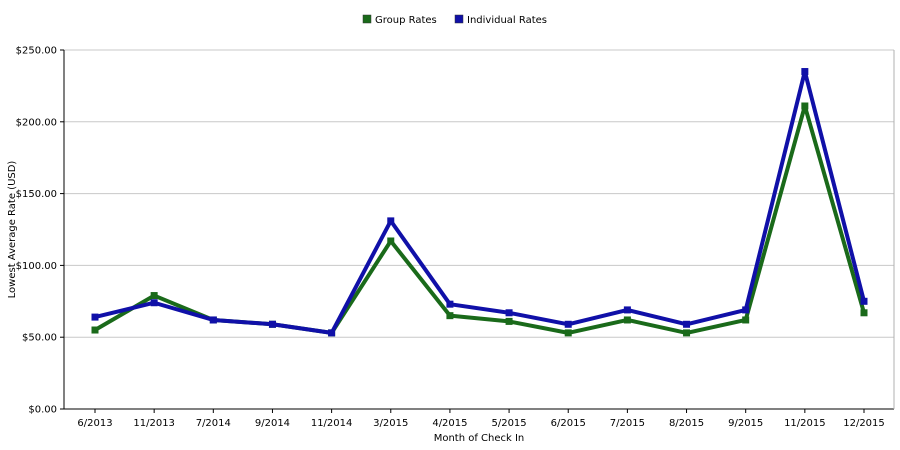 This screenshot has height=450, width=900. Describe the element at coordinates (568, 423) in the screenshot. I see `x-tick-label: 6/2015` at that location.